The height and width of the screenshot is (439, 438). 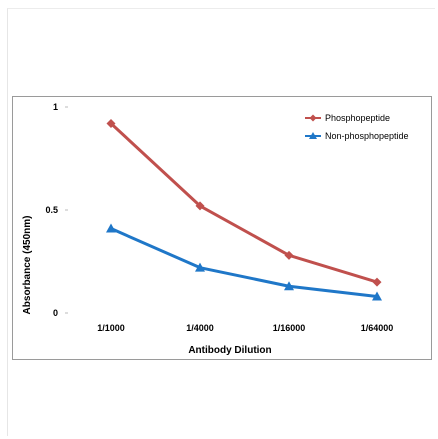 I want to click on legend: Phosphopeptide Non-phosphopeptide, so click(x=357, y=127).